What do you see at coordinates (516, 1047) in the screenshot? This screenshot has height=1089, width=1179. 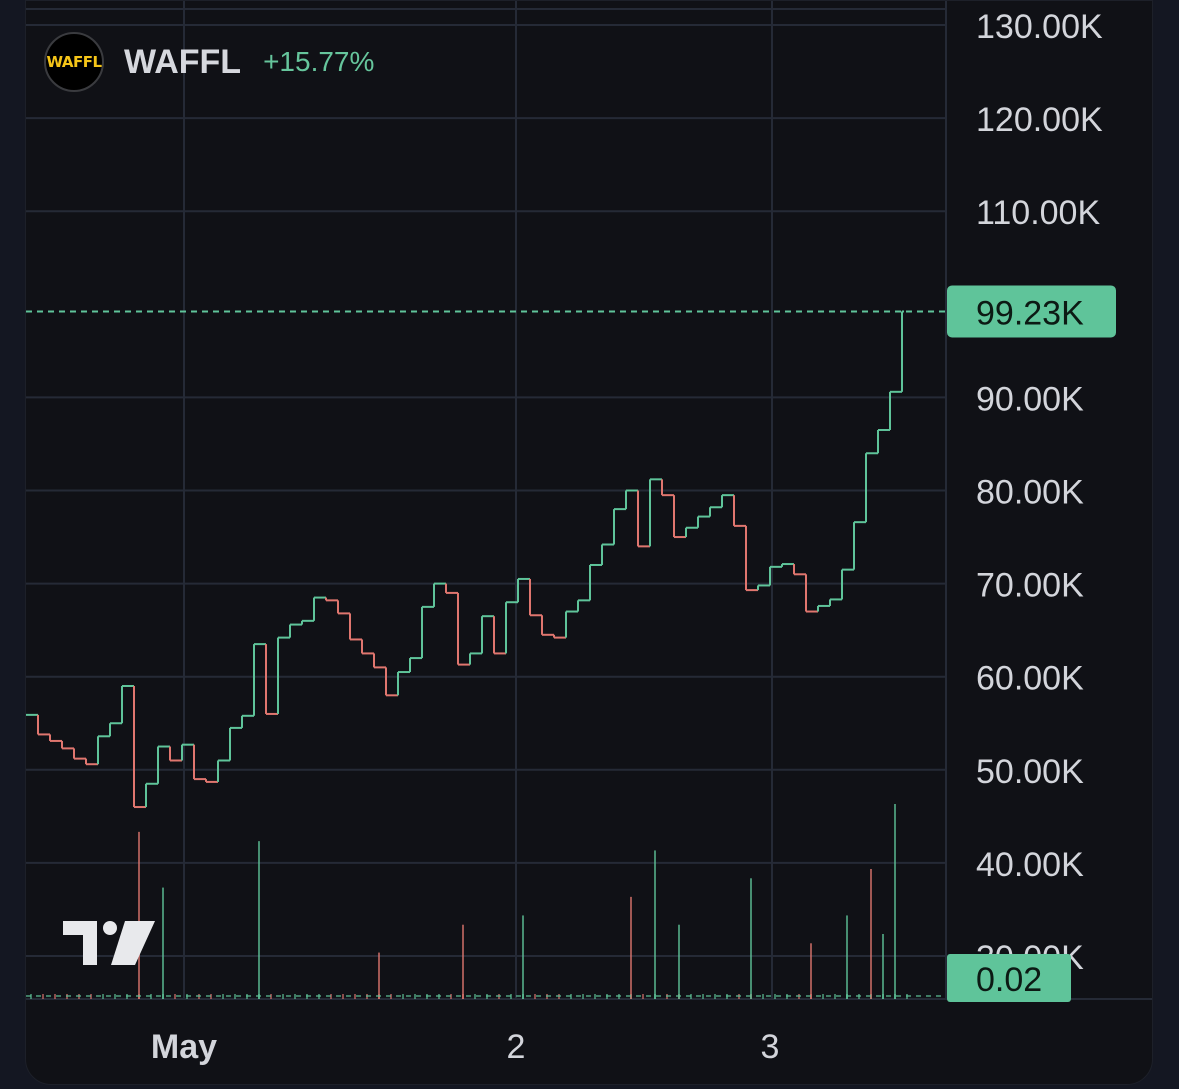 I see `x-tick-label: 2` at bounding box center [516, 1047].